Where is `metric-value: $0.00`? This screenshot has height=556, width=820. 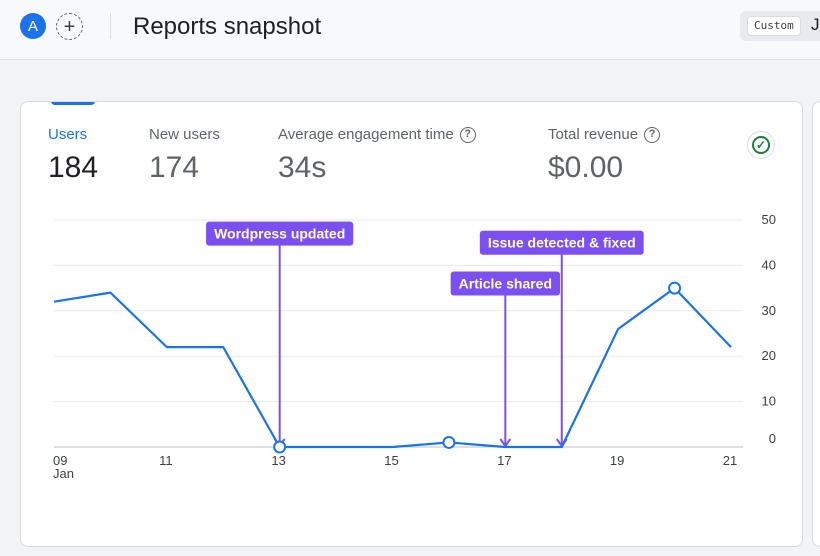
metric-value: $0.00 is located at coordinates (586, 167).